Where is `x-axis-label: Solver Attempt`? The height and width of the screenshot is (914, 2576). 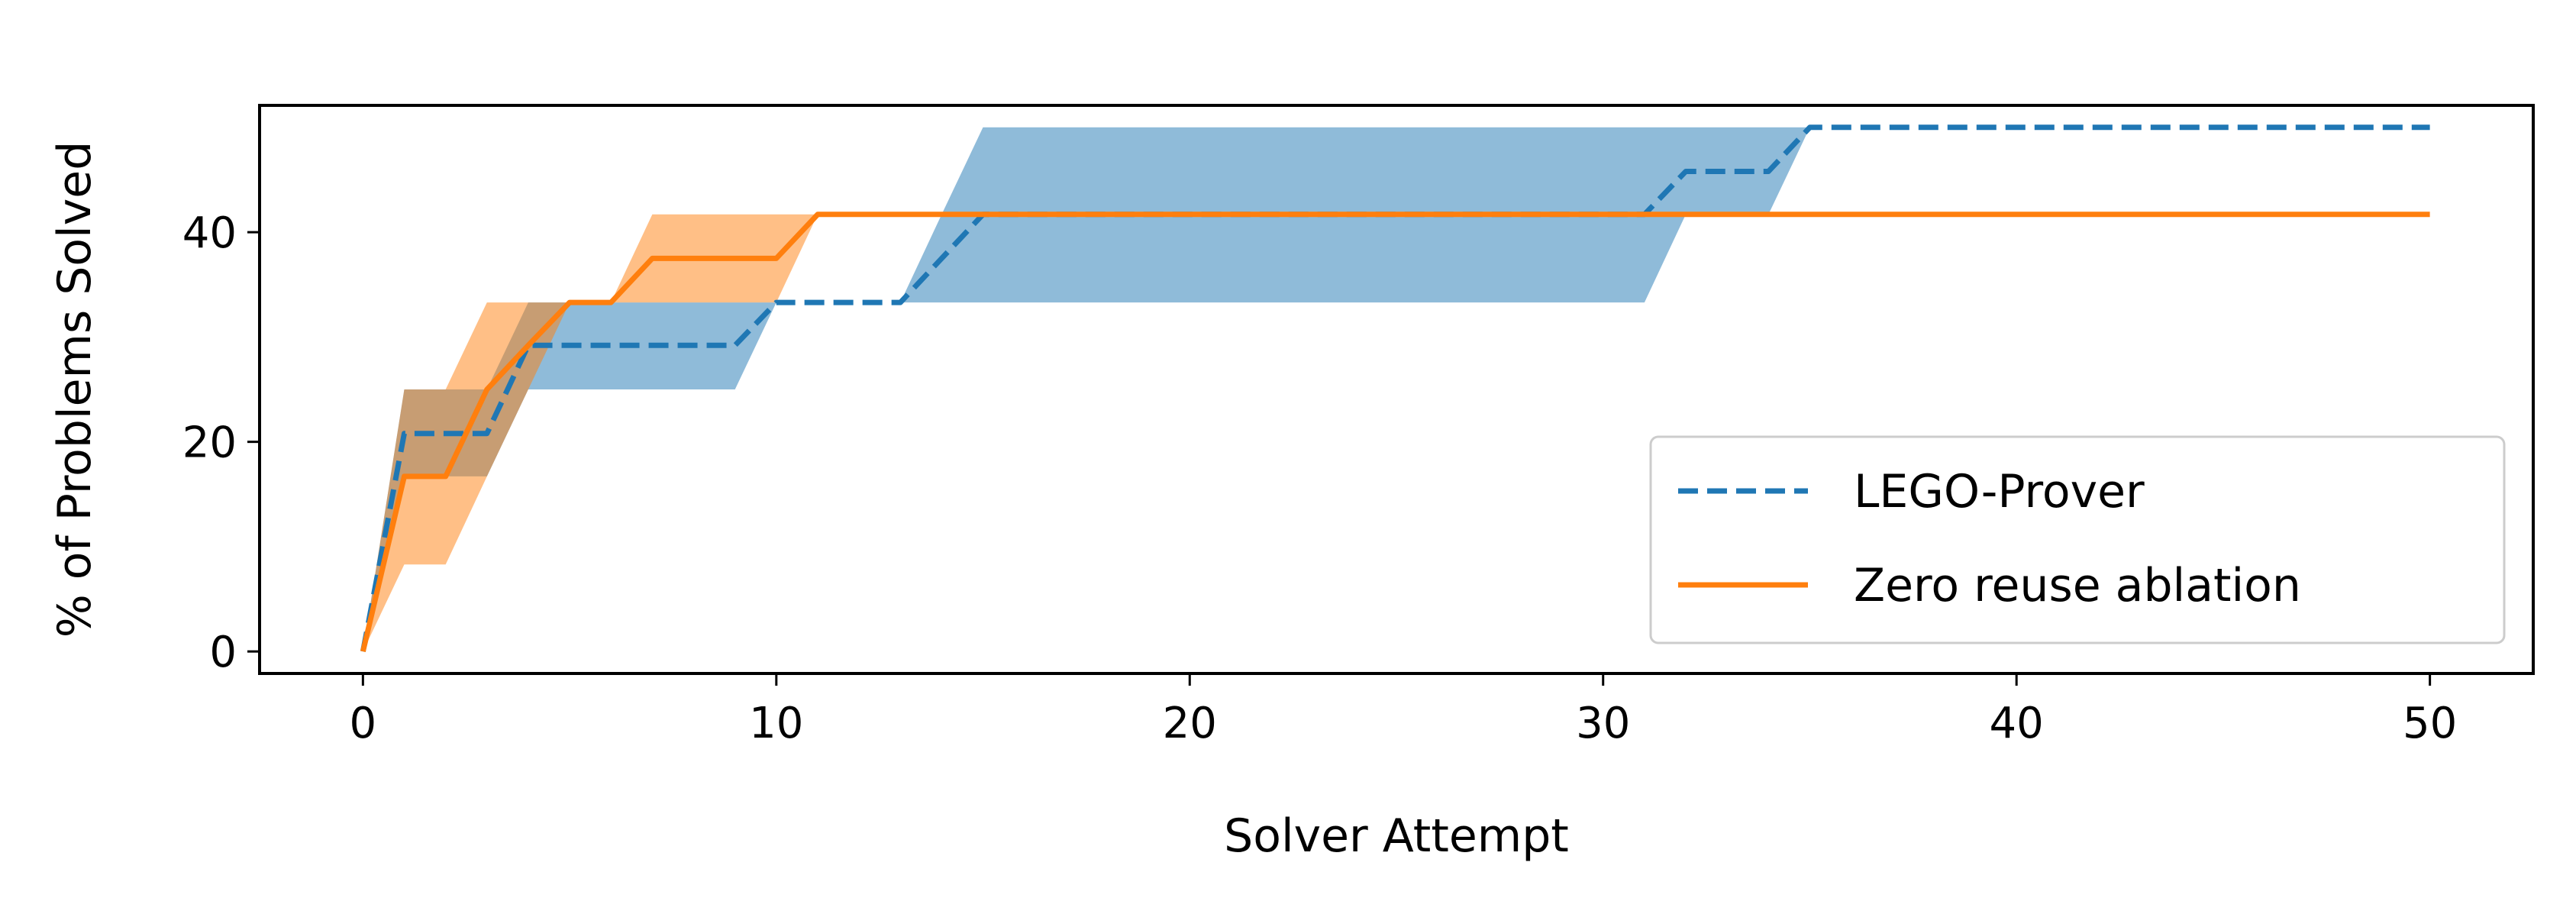
x-axis-label: Solver Attempt is located at coordinates (1396, 836).